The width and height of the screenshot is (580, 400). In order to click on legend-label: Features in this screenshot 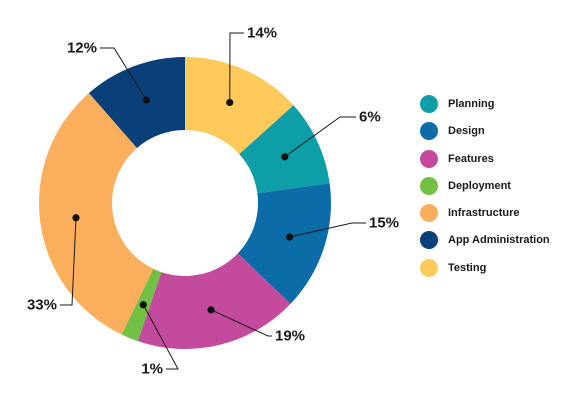, I will do `click(471, 158)`.